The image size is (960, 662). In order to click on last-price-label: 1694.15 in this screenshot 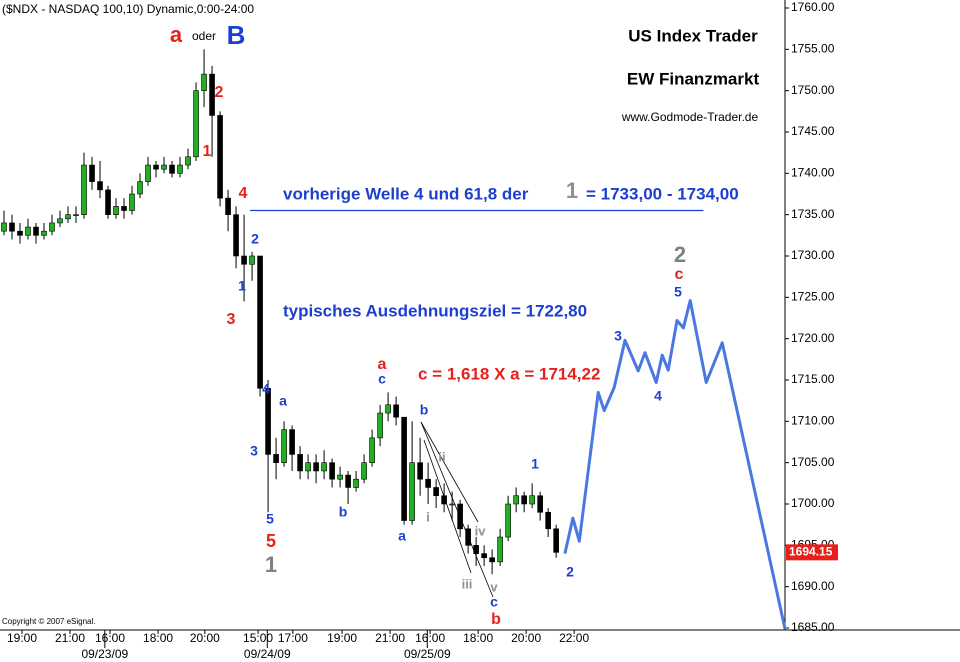, I will do `click(811, 552)`.